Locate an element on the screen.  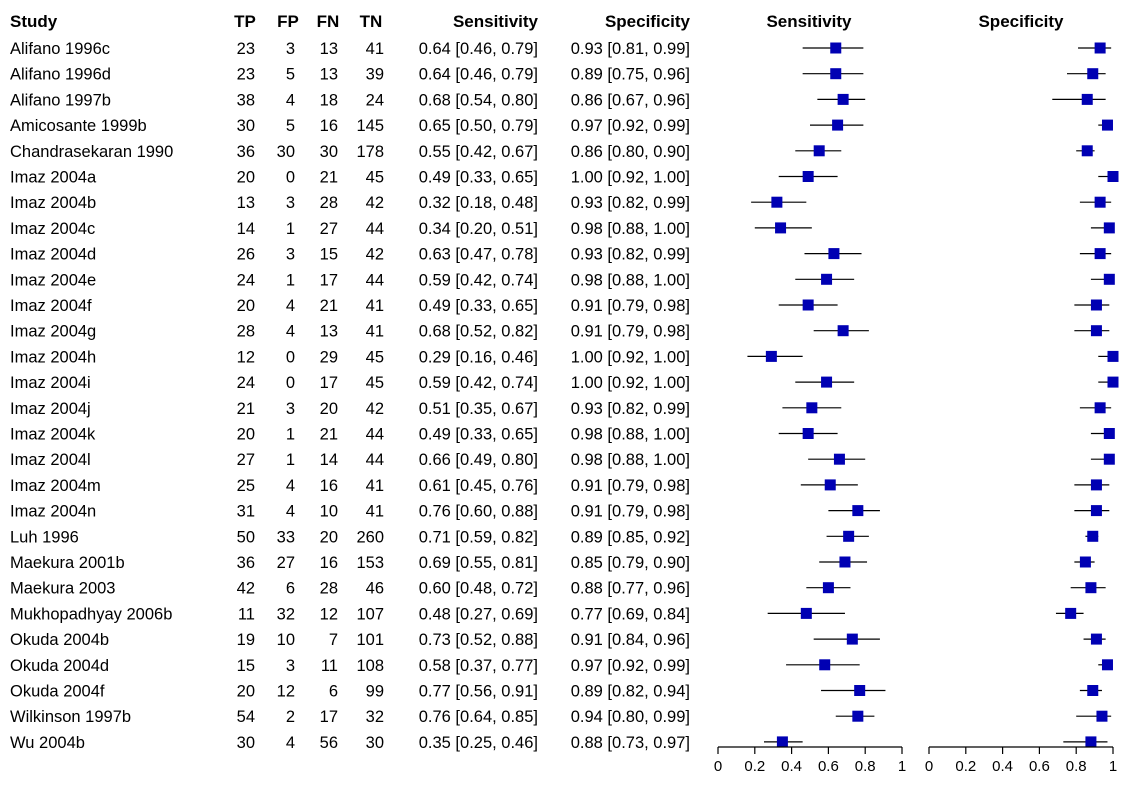
tp-value: 19 is located at coordinates (246, 640).